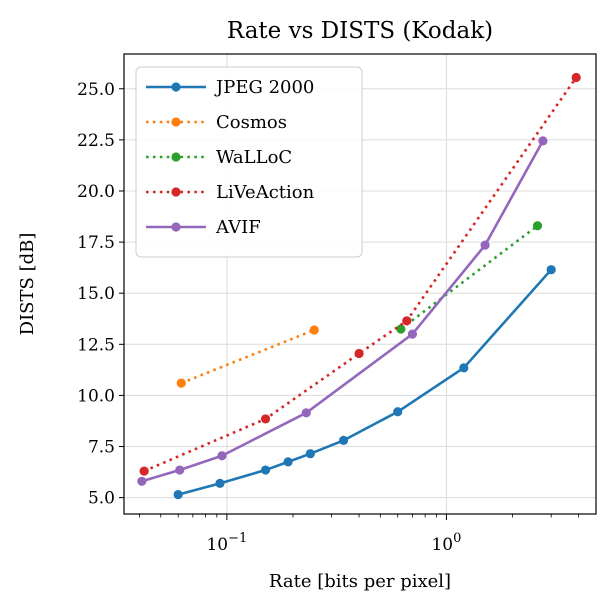  What do you see at coordinates (96, 294) in the screenshot?
I see `y-tick-label: 15.0` at bounding box center [96, 294].